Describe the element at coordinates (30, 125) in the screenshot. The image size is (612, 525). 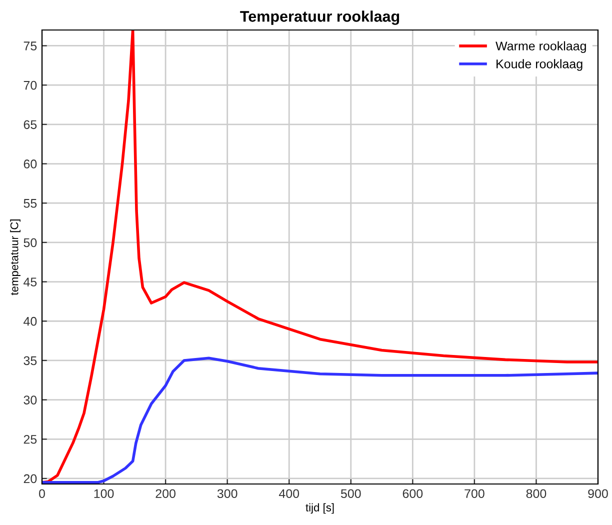
I see `y-tick-label: 65` at that location.